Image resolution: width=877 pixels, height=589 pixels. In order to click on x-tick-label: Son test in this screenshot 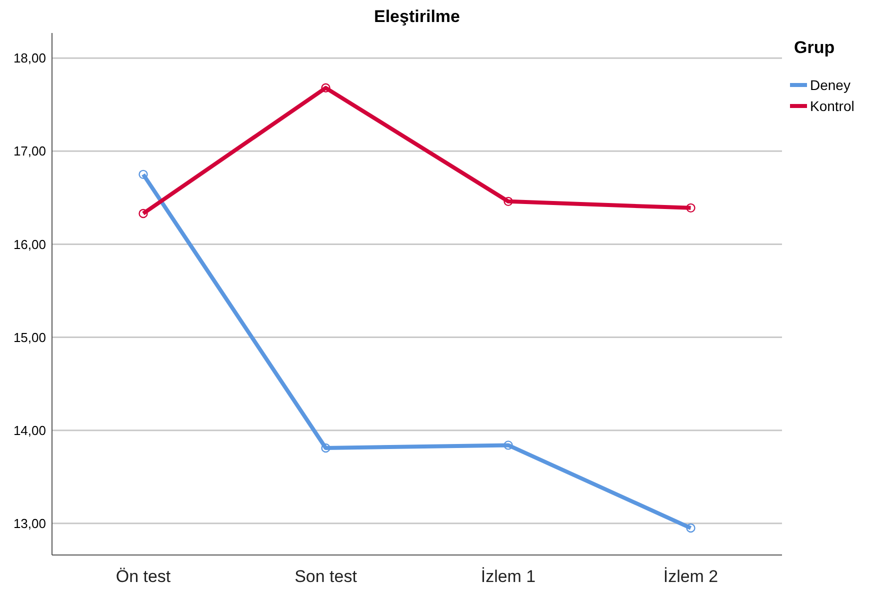, I will do `click(326, 576)`.